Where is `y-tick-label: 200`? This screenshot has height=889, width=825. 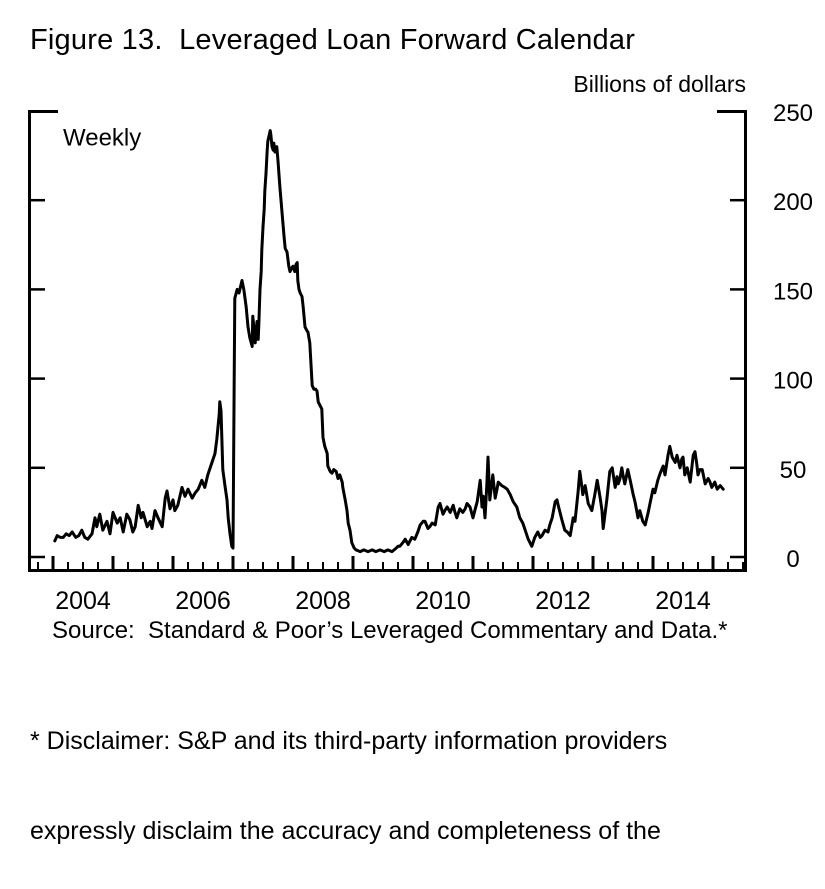 y-tick-label: 200 is located at coordinates (793, 202).